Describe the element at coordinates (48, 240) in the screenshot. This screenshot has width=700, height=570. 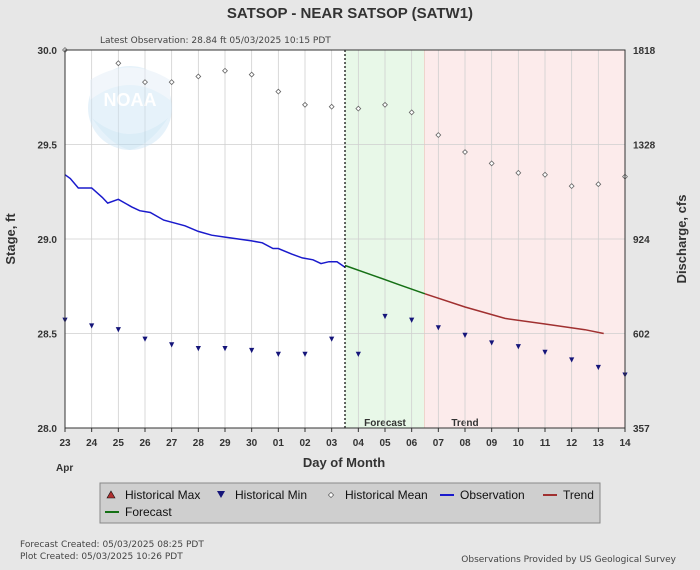
I see `y-tick-label: 29.0` at that location.